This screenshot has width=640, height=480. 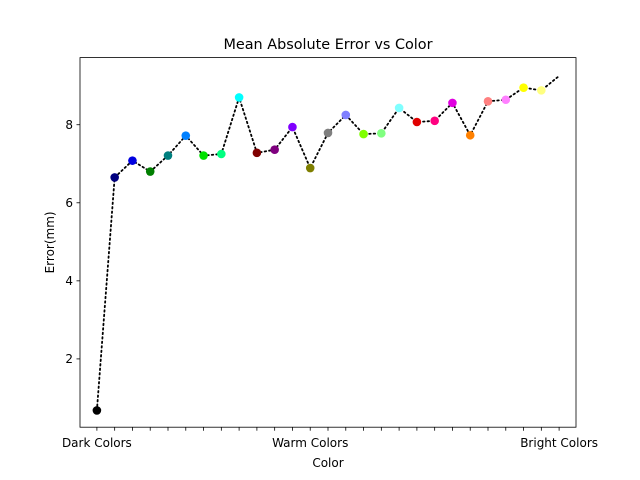 I want to click on y-tick-label: 2, so click(x=69, y=359).